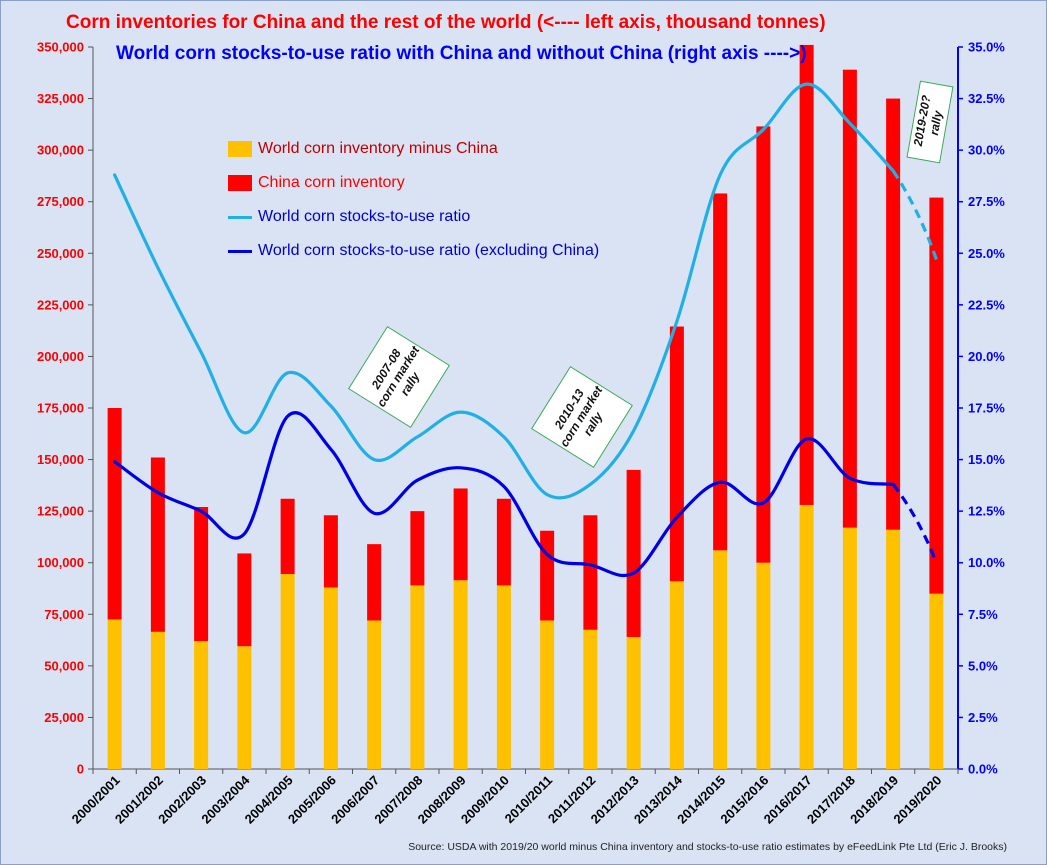  I want to click on right-axis-tick-label: 2.5%, so click(983, 717).